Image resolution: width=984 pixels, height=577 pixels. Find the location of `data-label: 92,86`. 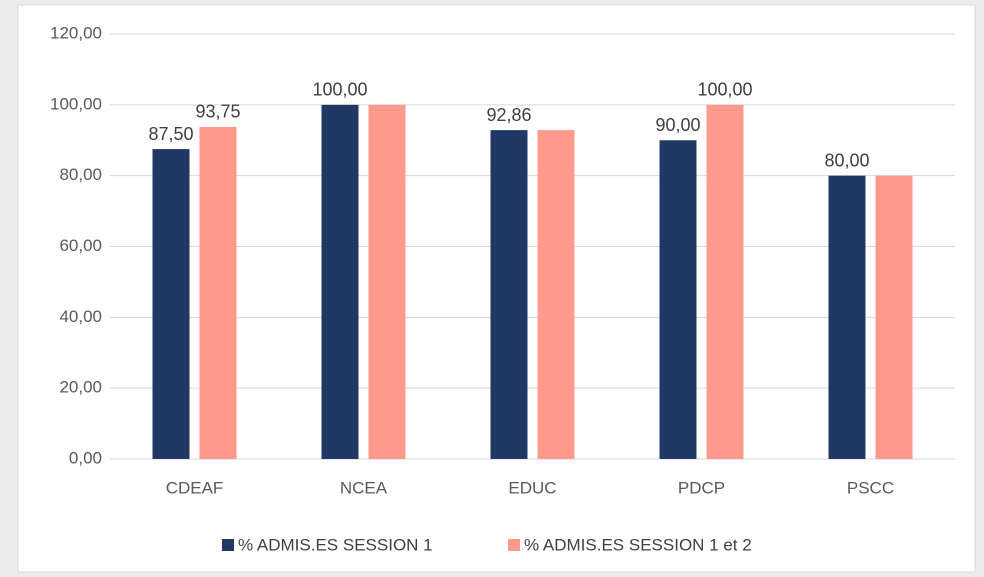

data-label: 92,86 is located at coordinates (508, 115).